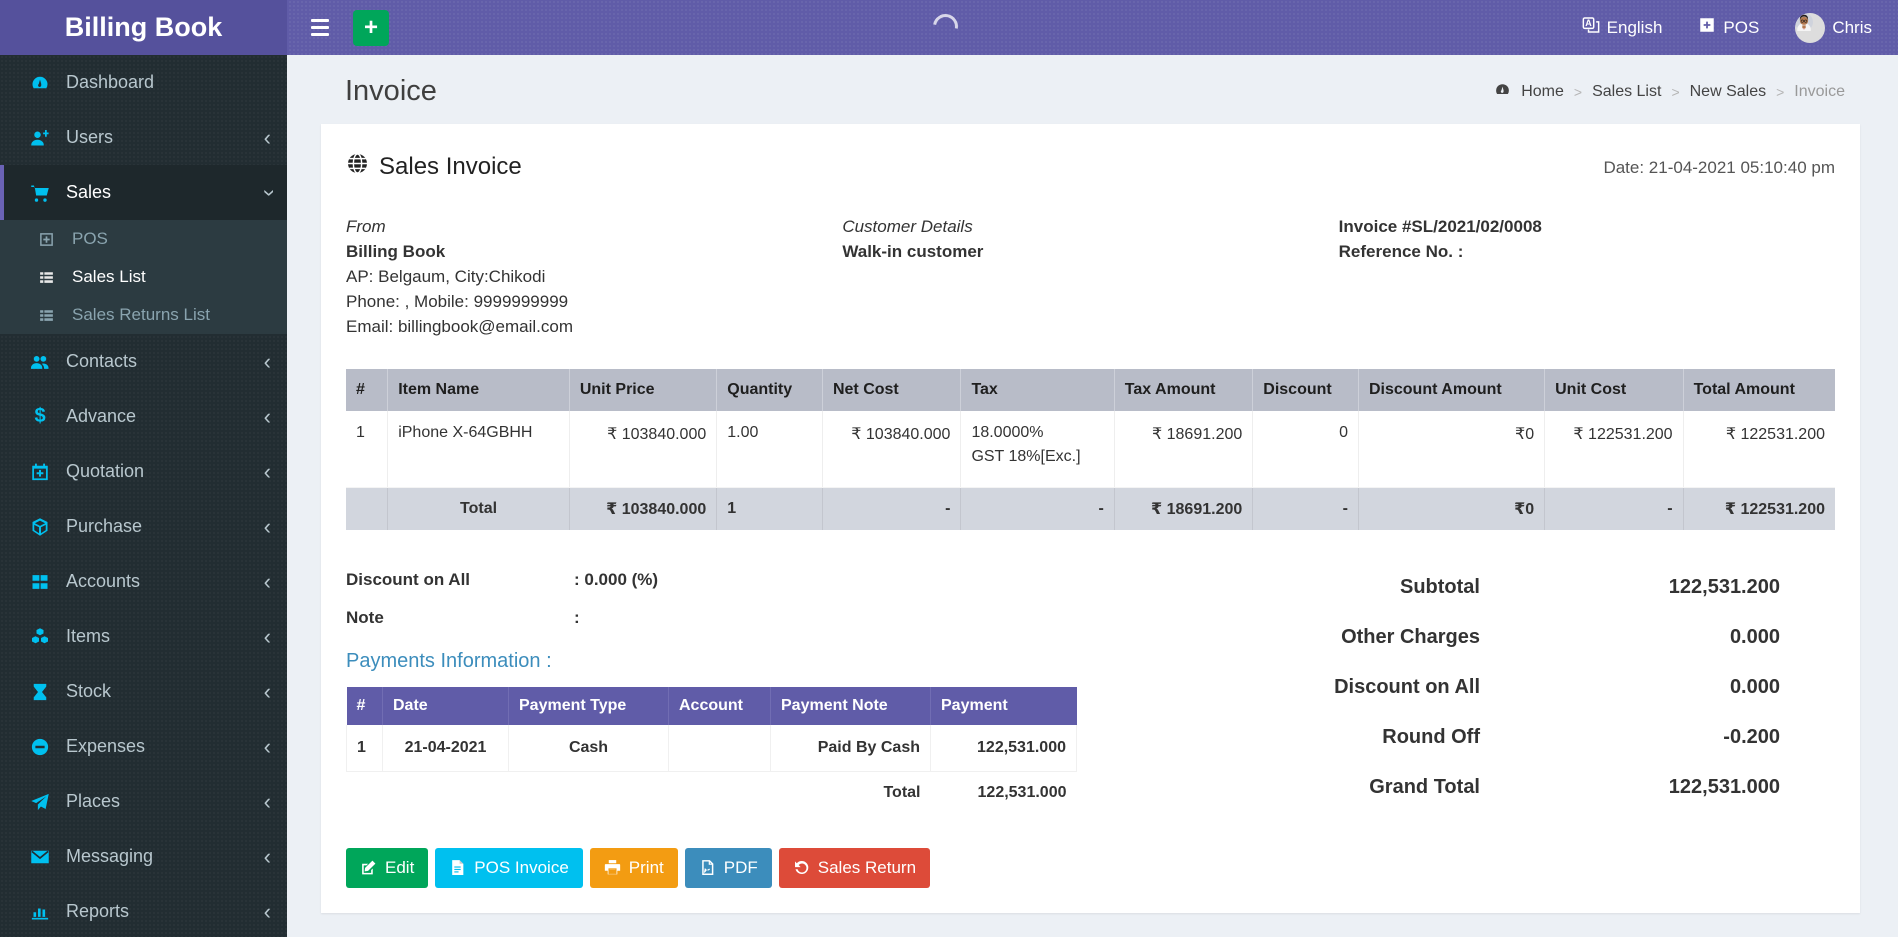 The width and height of the screenshot is (1898, 937). What do you see at coordinates (391, 91) in the screenshot?
I see `page-title: Invoice` at bounding box center [391, 91].